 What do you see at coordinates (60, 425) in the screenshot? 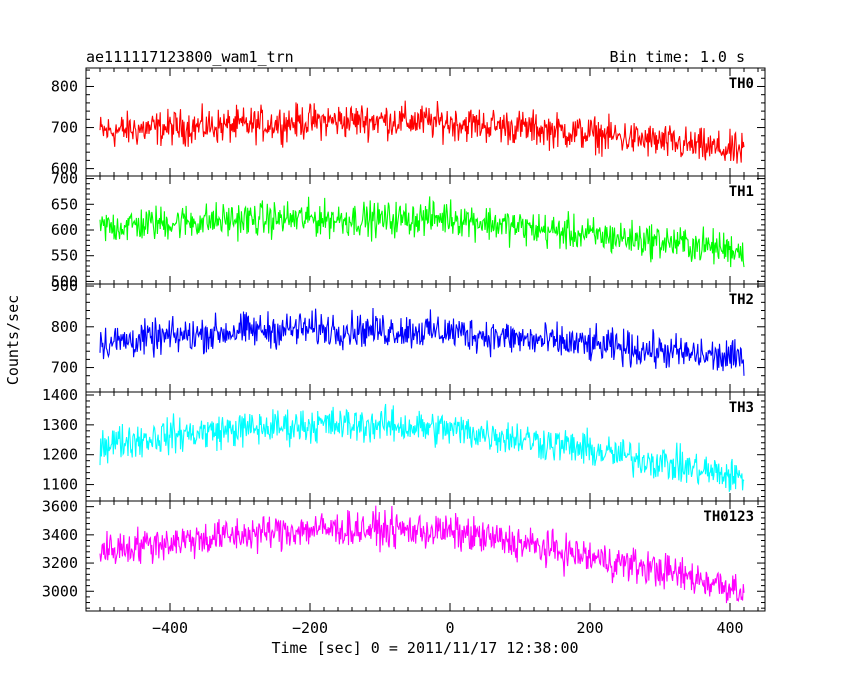
I see `y-tick-label: 1300` at bounding box center [60, 425].